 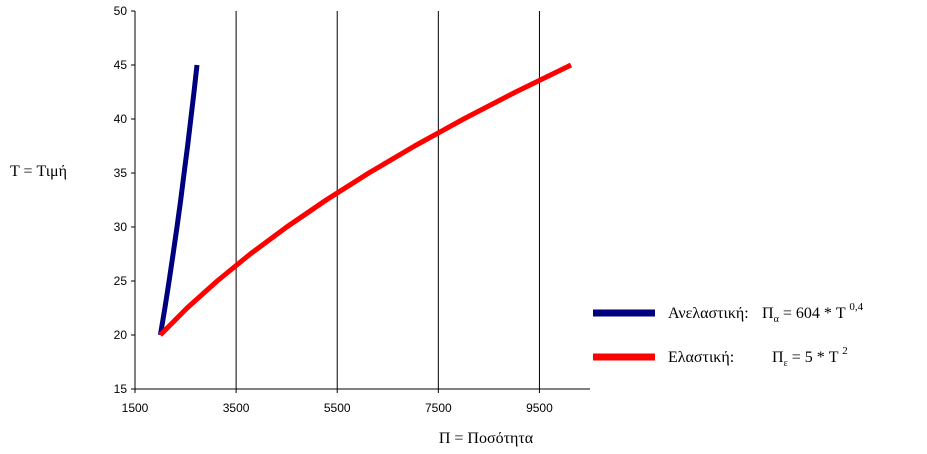 What do you see at coordinates (121, 119) in the screenshot?
I see `y-tick-label: 40` at bounding box center [121, 119].